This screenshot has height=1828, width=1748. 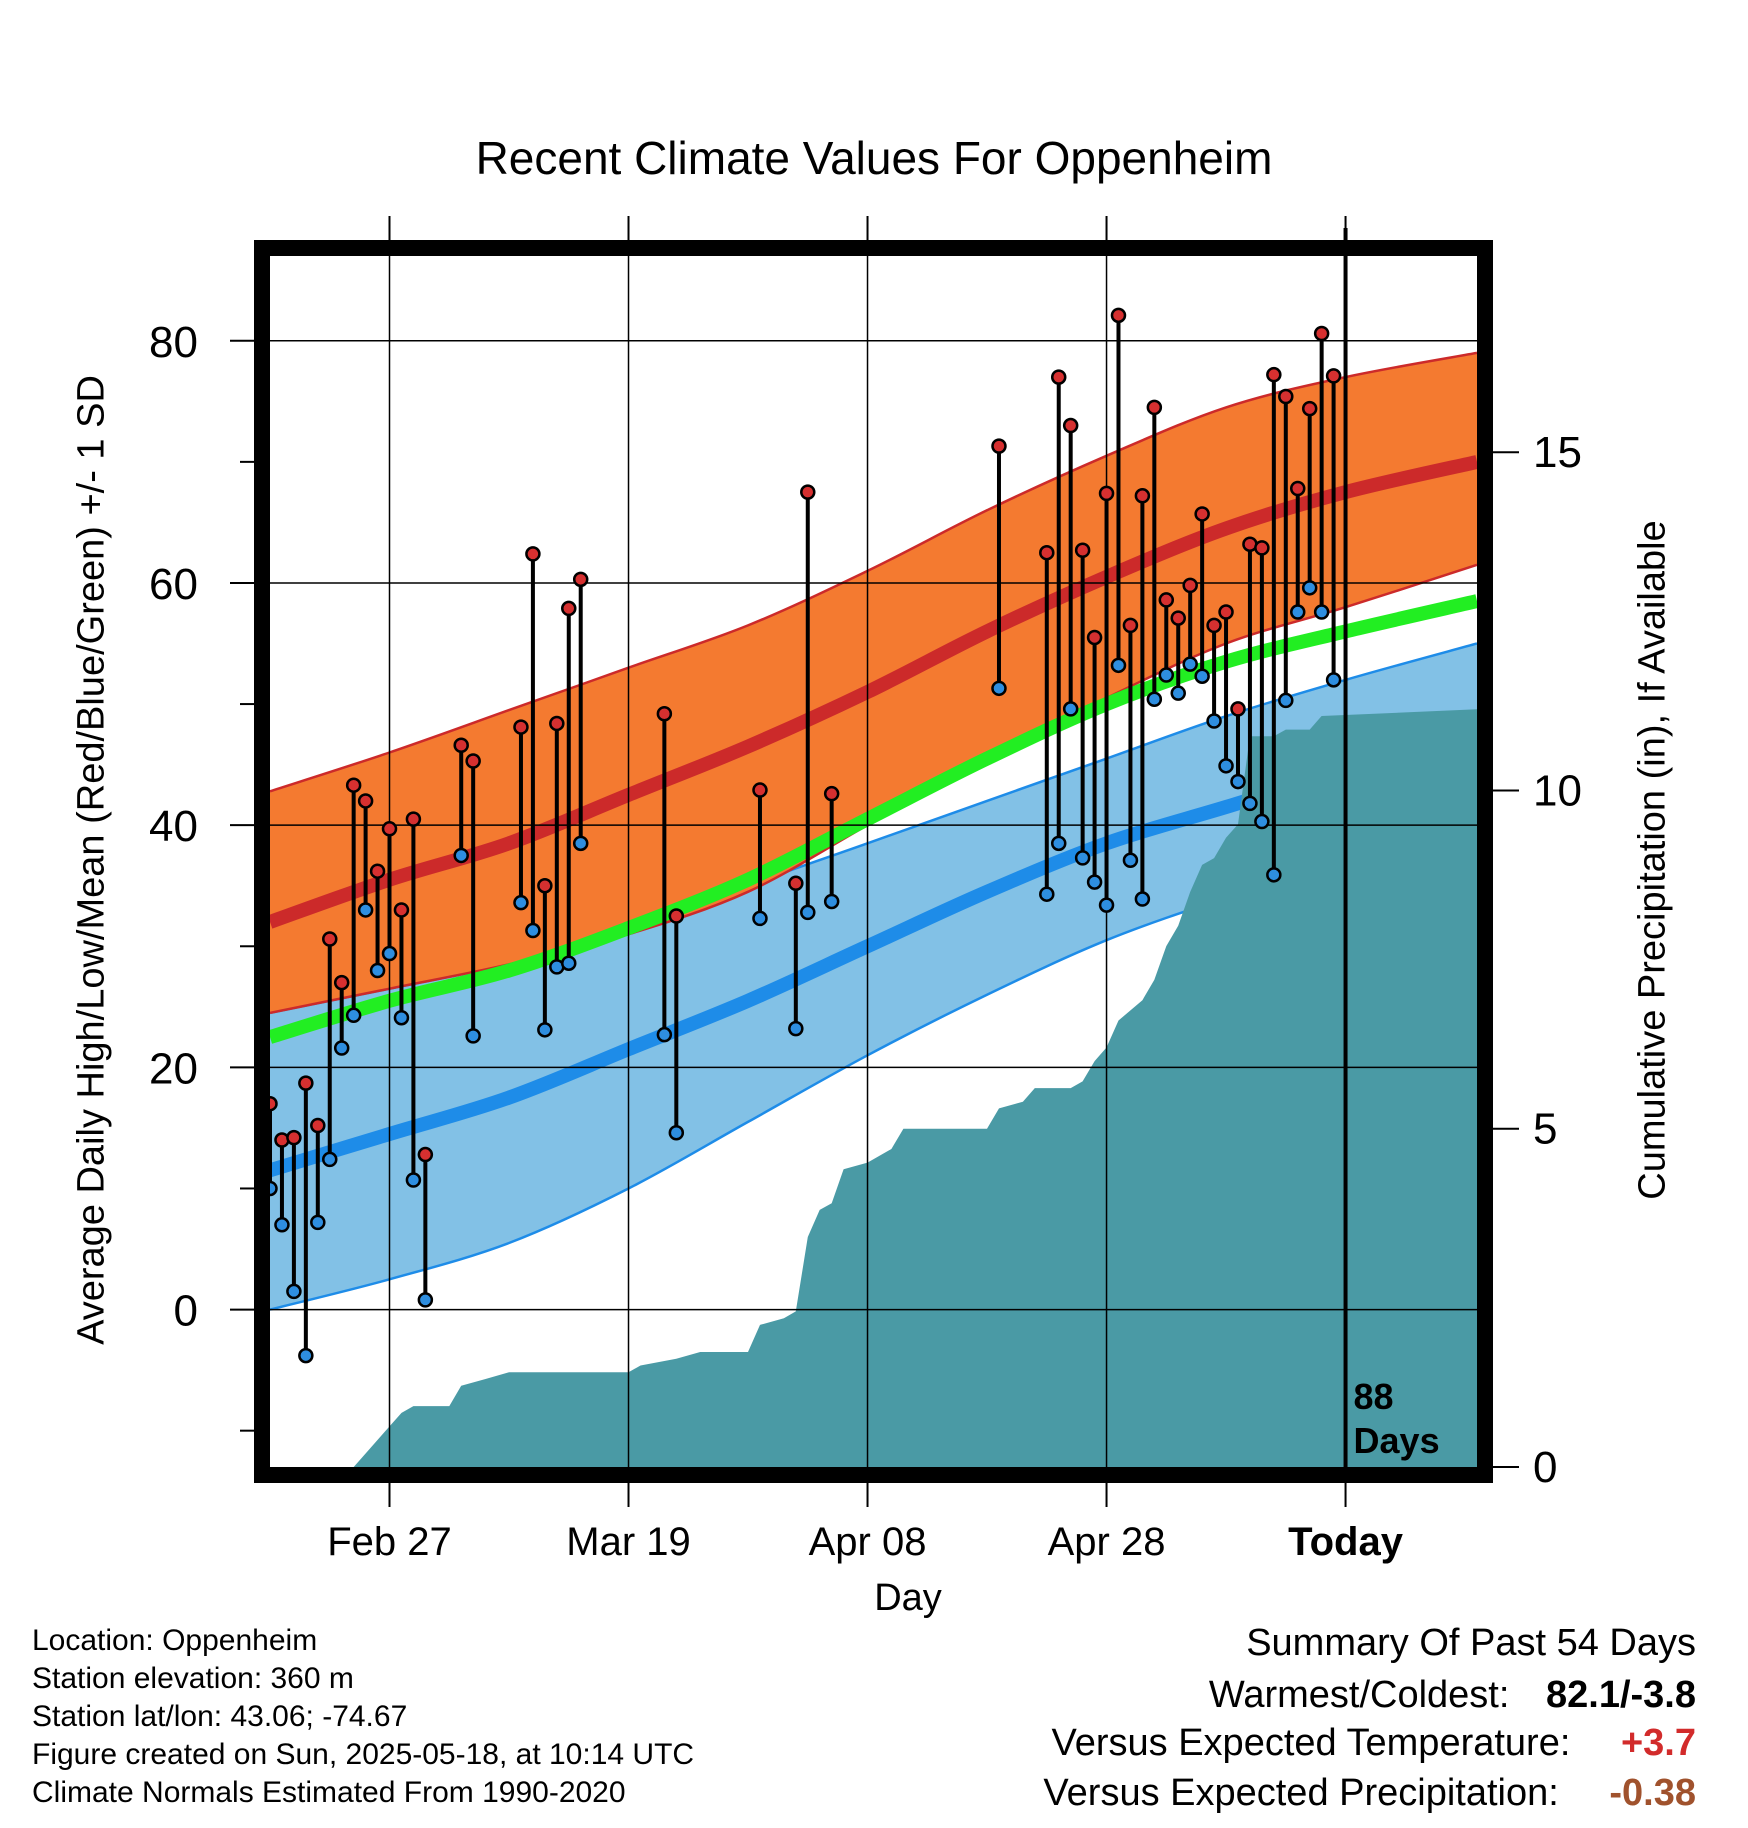 What do you see at coordinates (173, 584) in the screenshot?
I see `y-tick-label: 60` at bounding box center [173, 584].